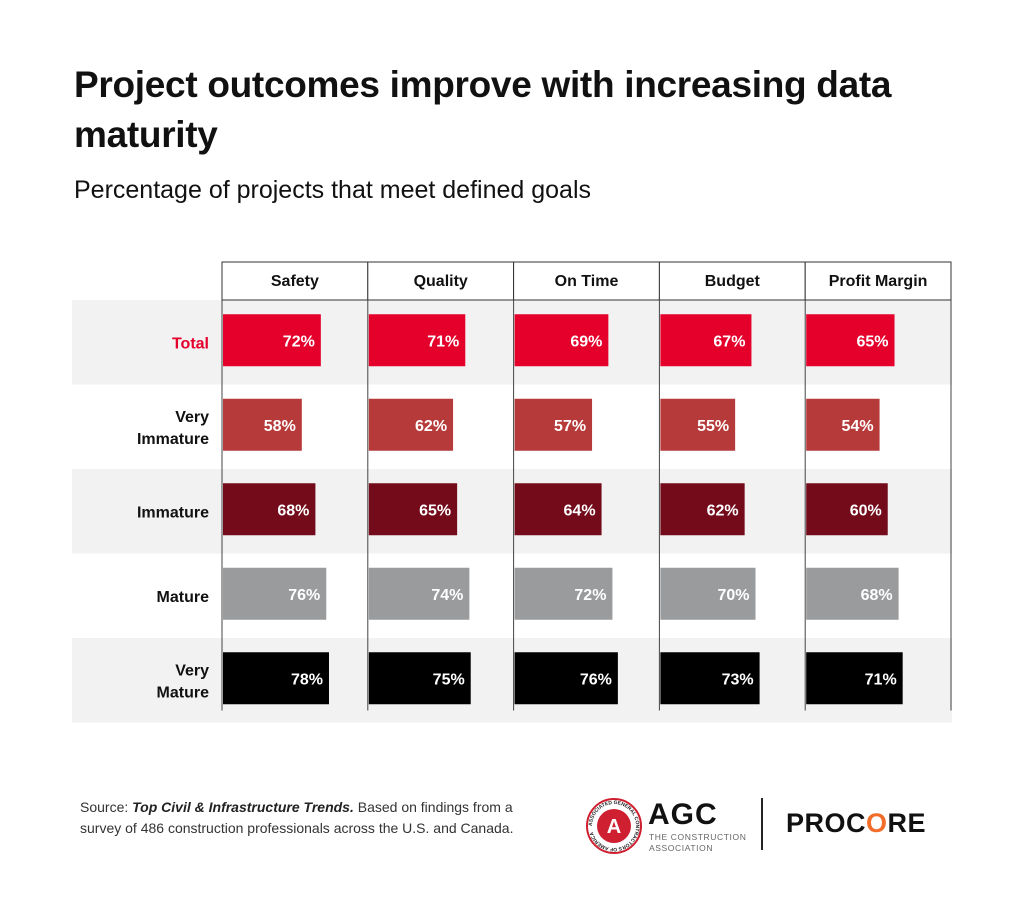 The image size is (1024, 919). What do you see at coordinates (738, 679) in the screenshot?
I see `data-label-very-mature-budget: 73%` at bounding box center [738, 679].